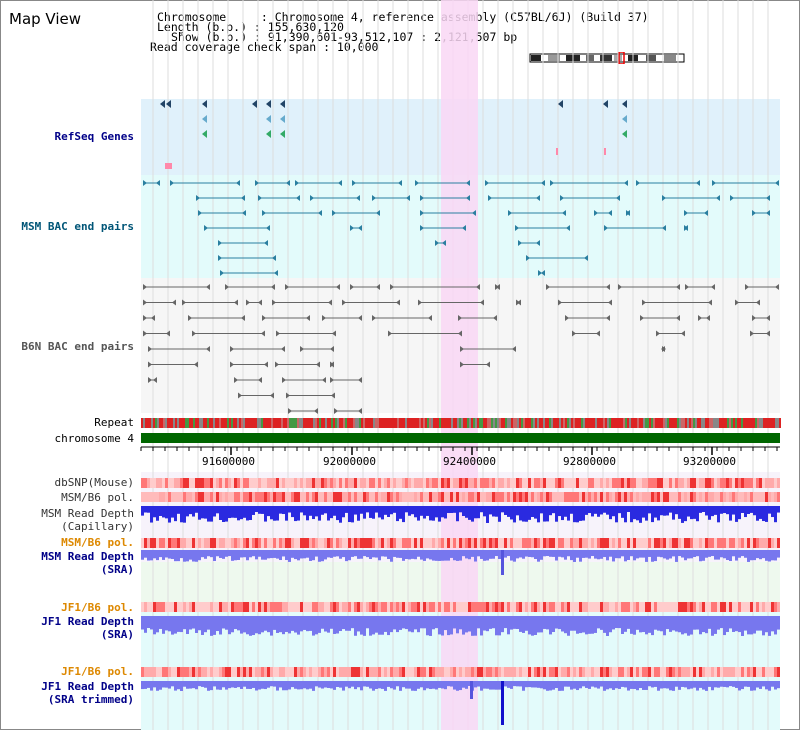 The width and height of the screenshot is (800, 730). What do you see at coordinates (608, 58) in the screenshot?
I see `chromosome-ideogram` at bounding box center [608, 58].